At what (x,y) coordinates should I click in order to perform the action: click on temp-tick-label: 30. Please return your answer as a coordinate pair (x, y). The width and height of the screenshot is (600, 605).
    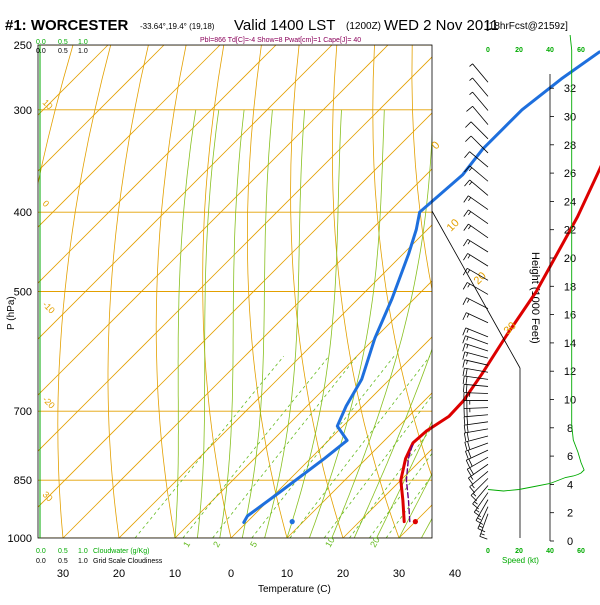
    Looking at the image, I should click on (63, 574).